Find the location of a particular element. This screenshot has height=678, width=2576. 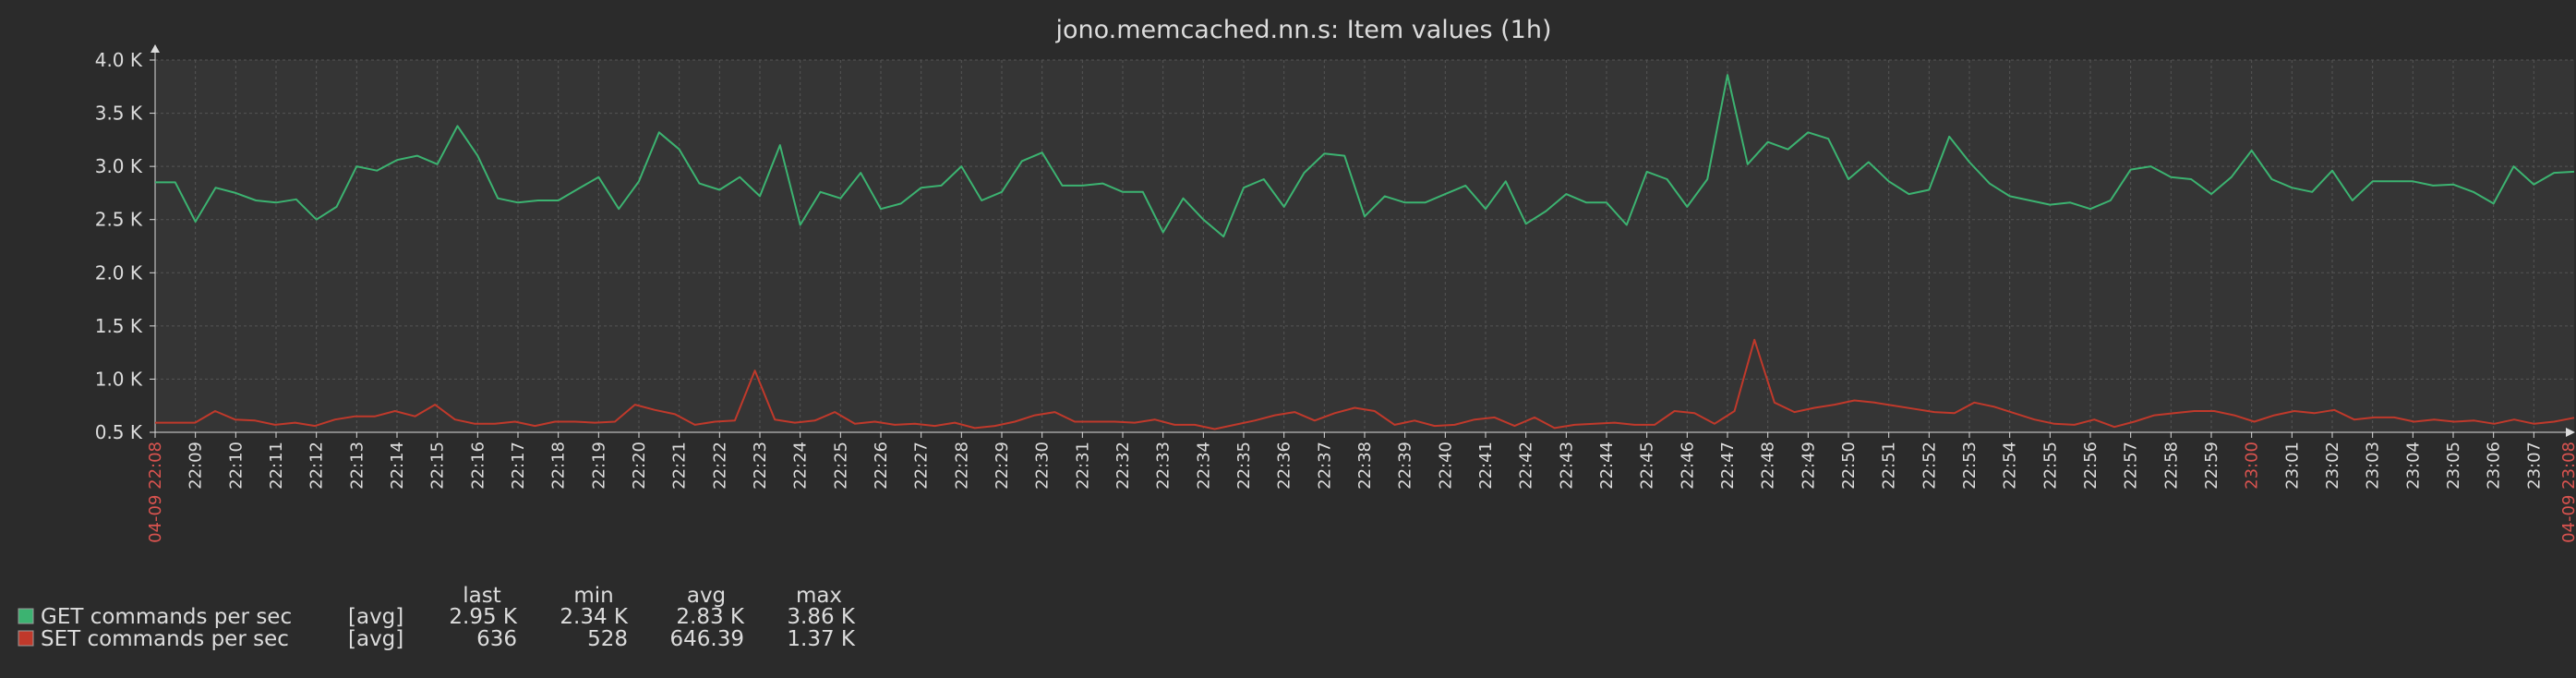

x-tick-label: 22:57 is located at coordinates (2131, 466).